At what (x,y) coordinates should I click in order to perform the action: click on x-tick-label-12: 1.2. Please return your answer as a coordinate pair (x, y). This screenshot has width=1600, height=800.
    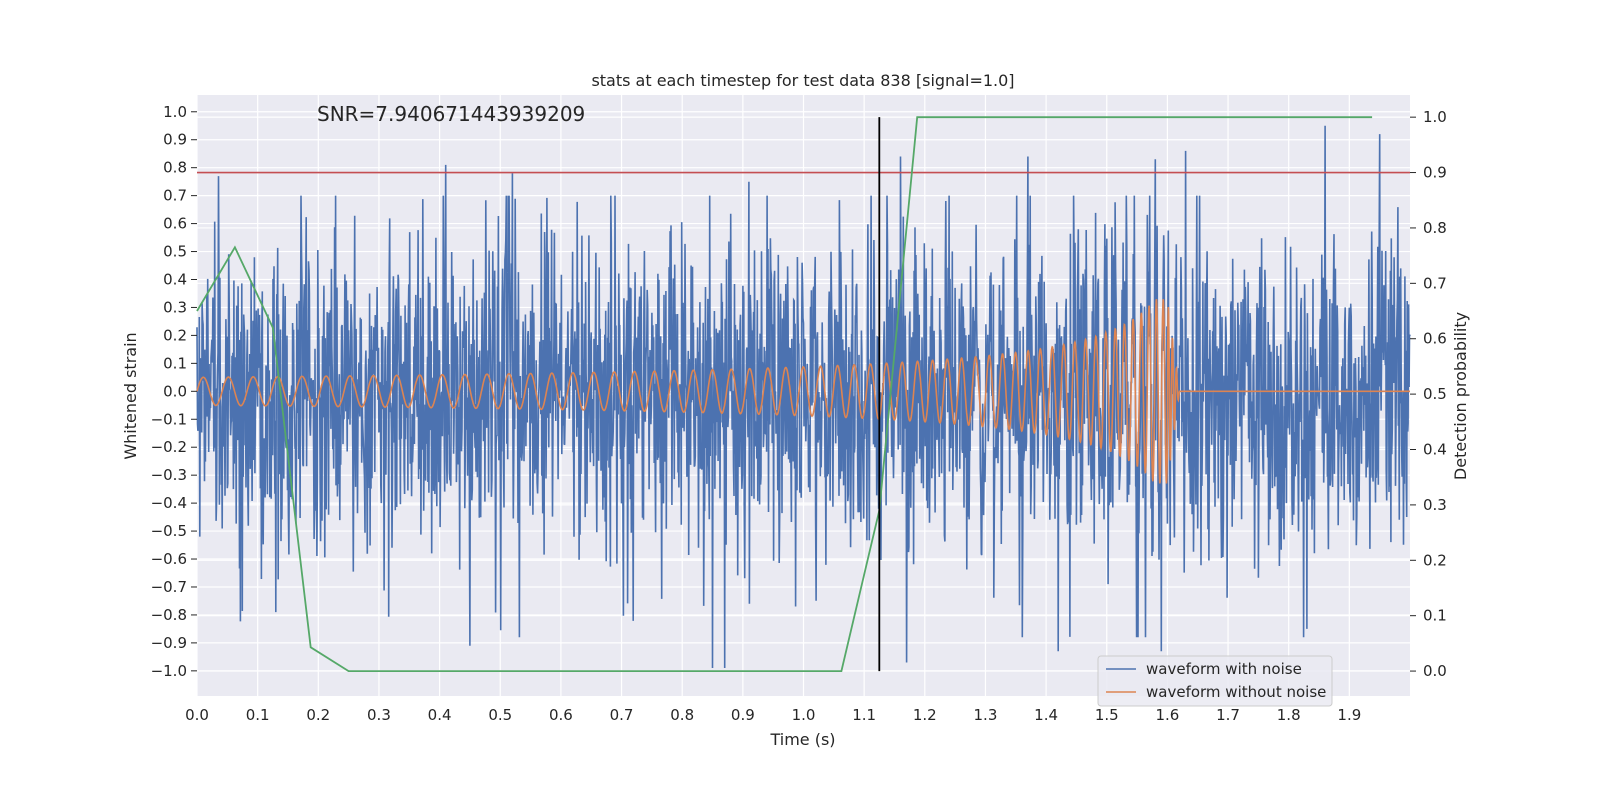
    Looking at the image, I should click on (925, 715).